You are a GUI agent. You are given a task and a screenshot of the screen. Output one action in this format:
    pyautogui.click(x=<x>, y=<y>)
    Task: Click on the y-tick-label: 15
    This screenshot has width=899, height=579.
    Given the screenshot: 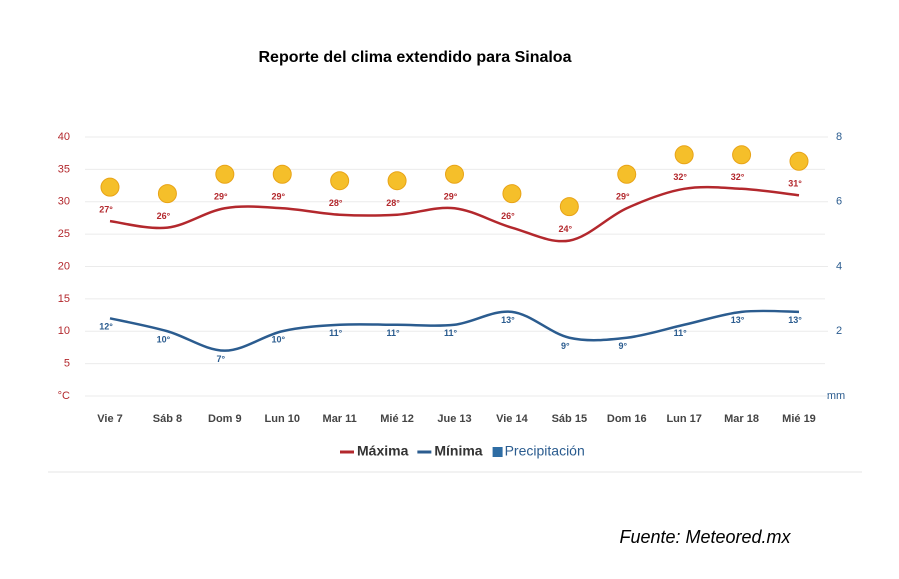 What is the action you would take?
    pyautogui.click(x=64, y=299)
    